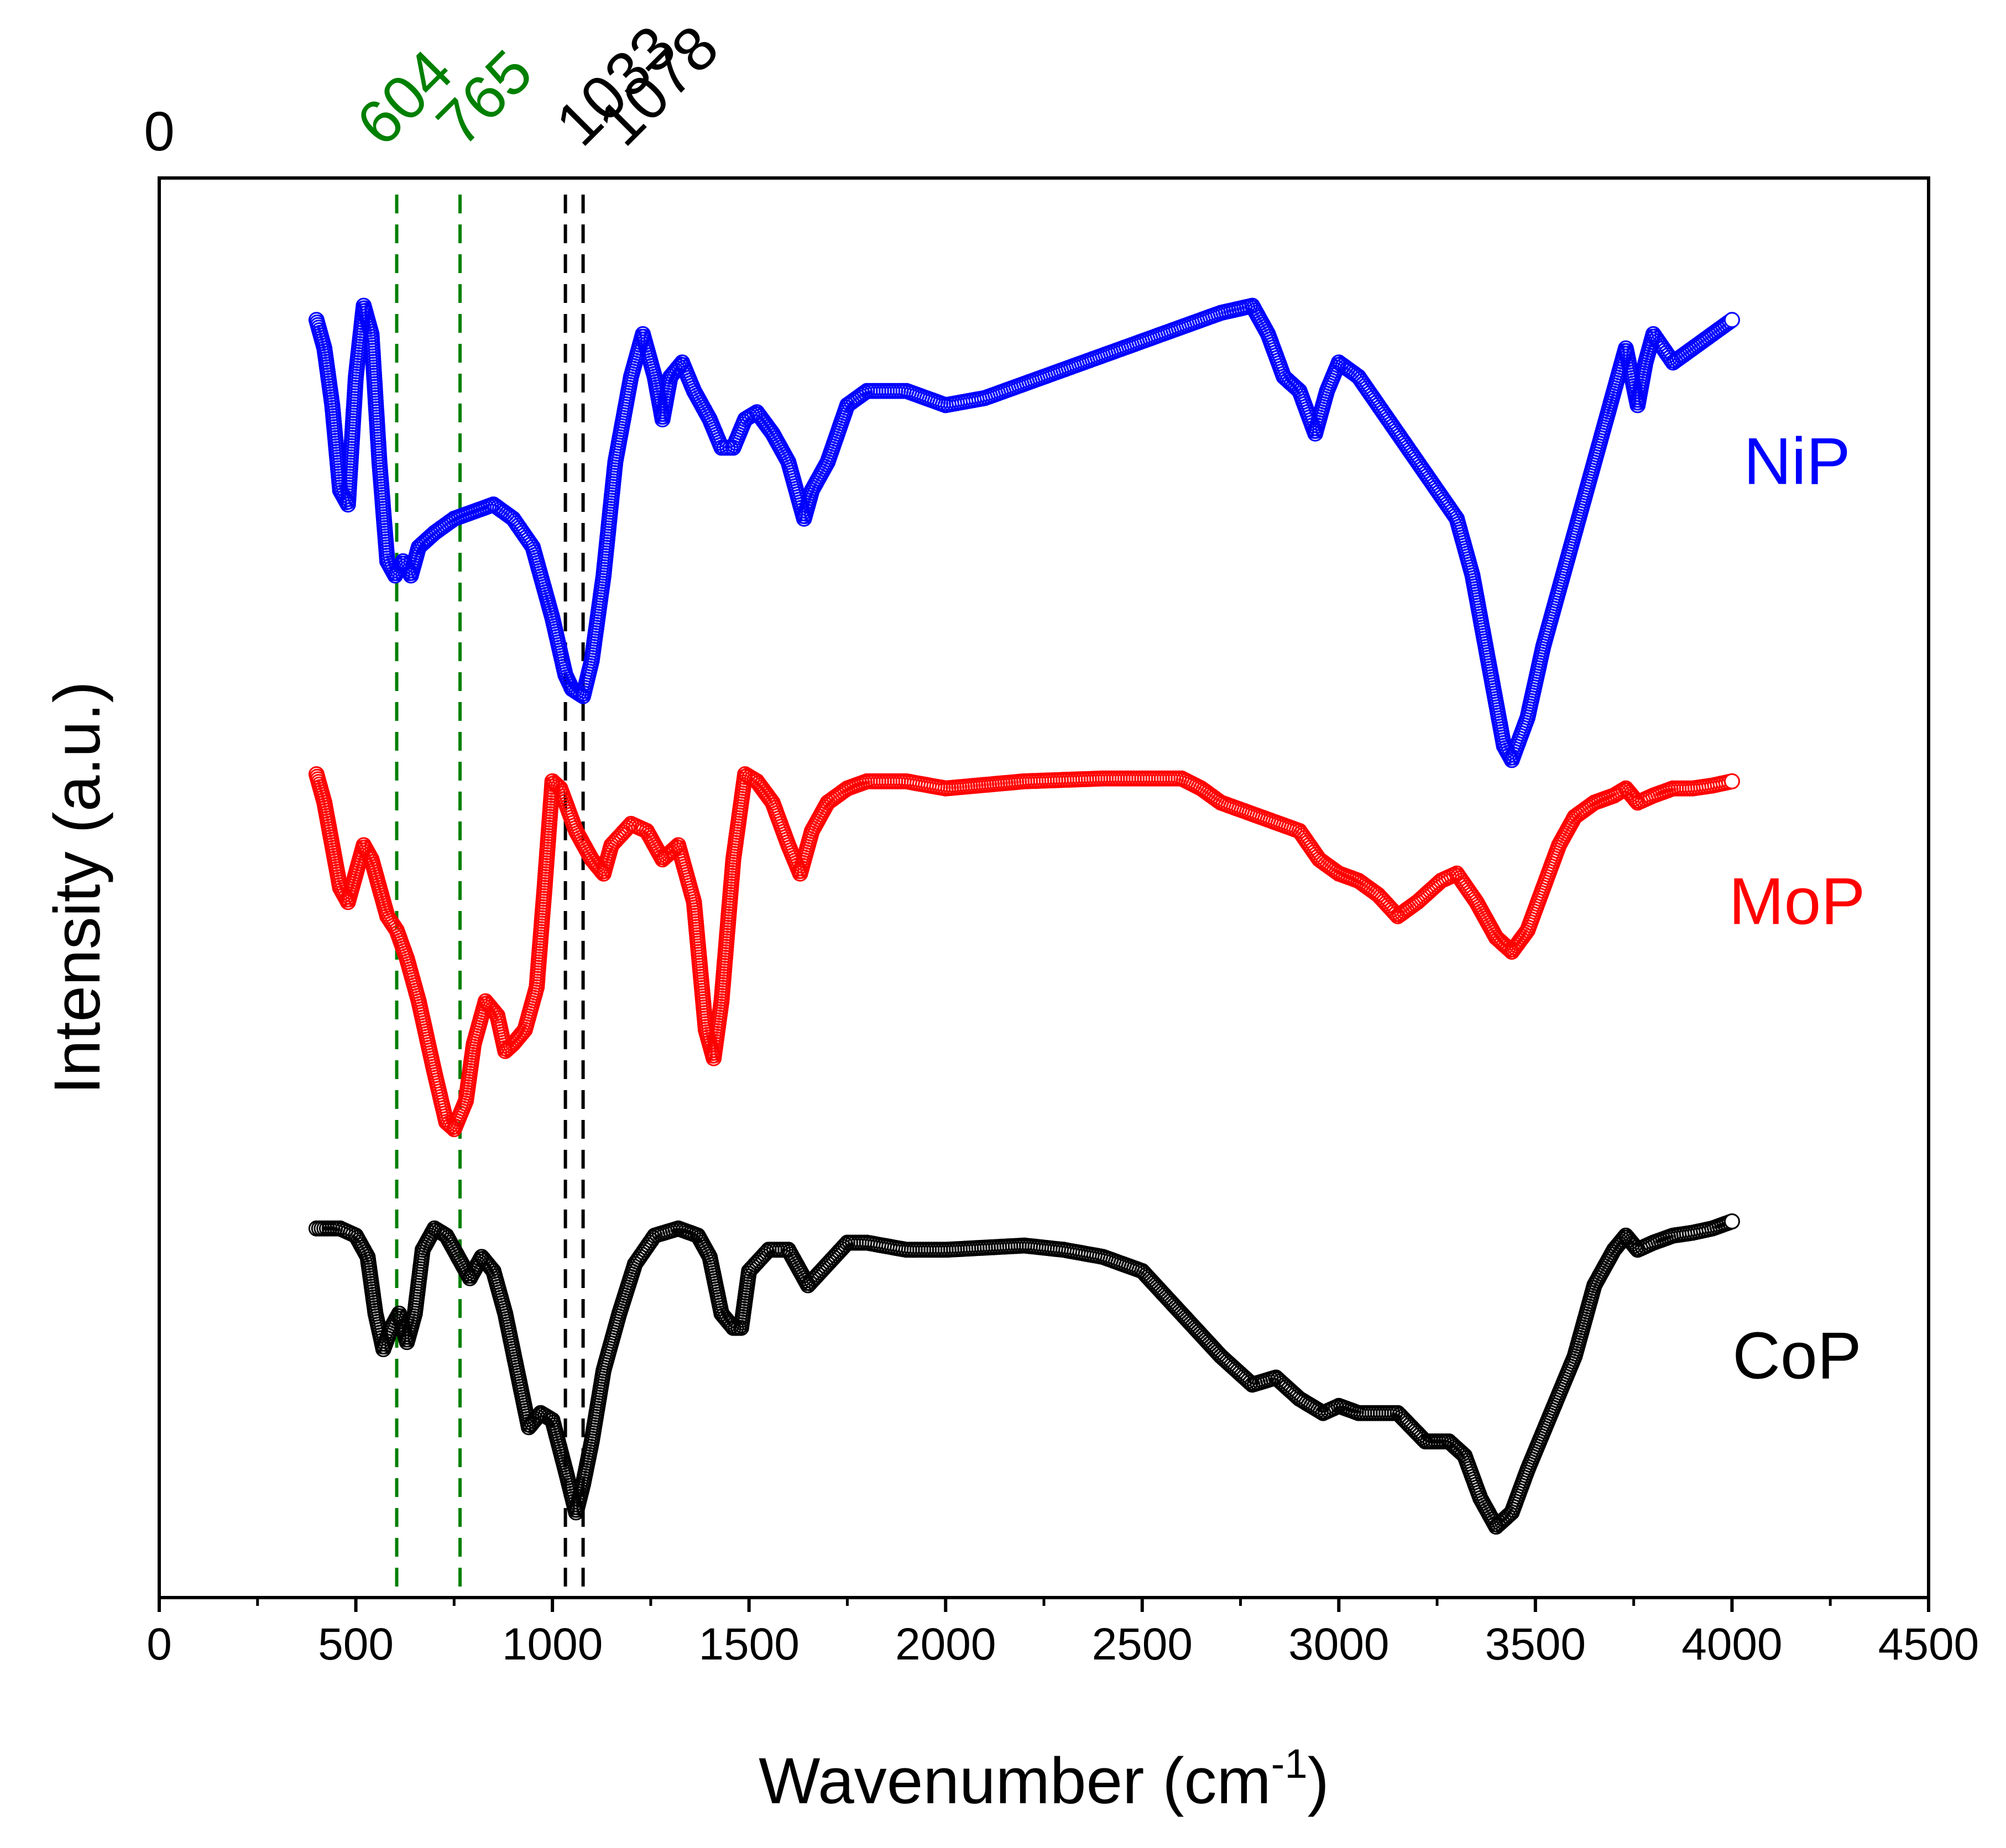 This screenshot has height=1848, width=2006. What do you see at coordinates (1289, 1764) in the screenshot?
I see `x-axis-title-superscript: -1` at bounding box center [1289, 1764].